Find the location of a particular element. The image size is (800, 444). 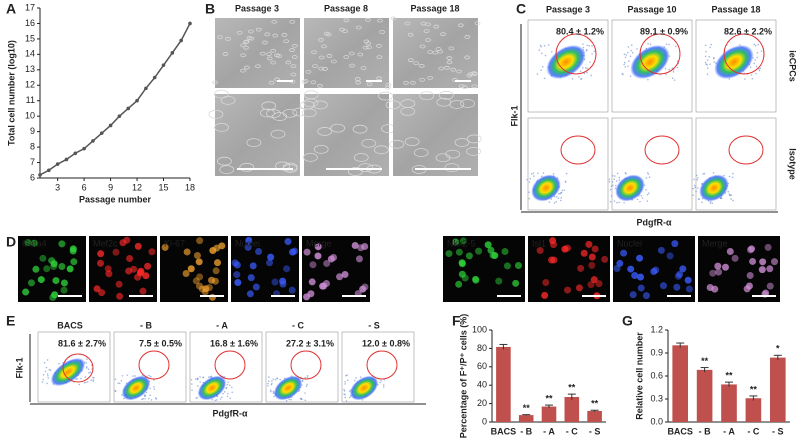

y-tick-label: 13 is located at coordinates (30, 69).